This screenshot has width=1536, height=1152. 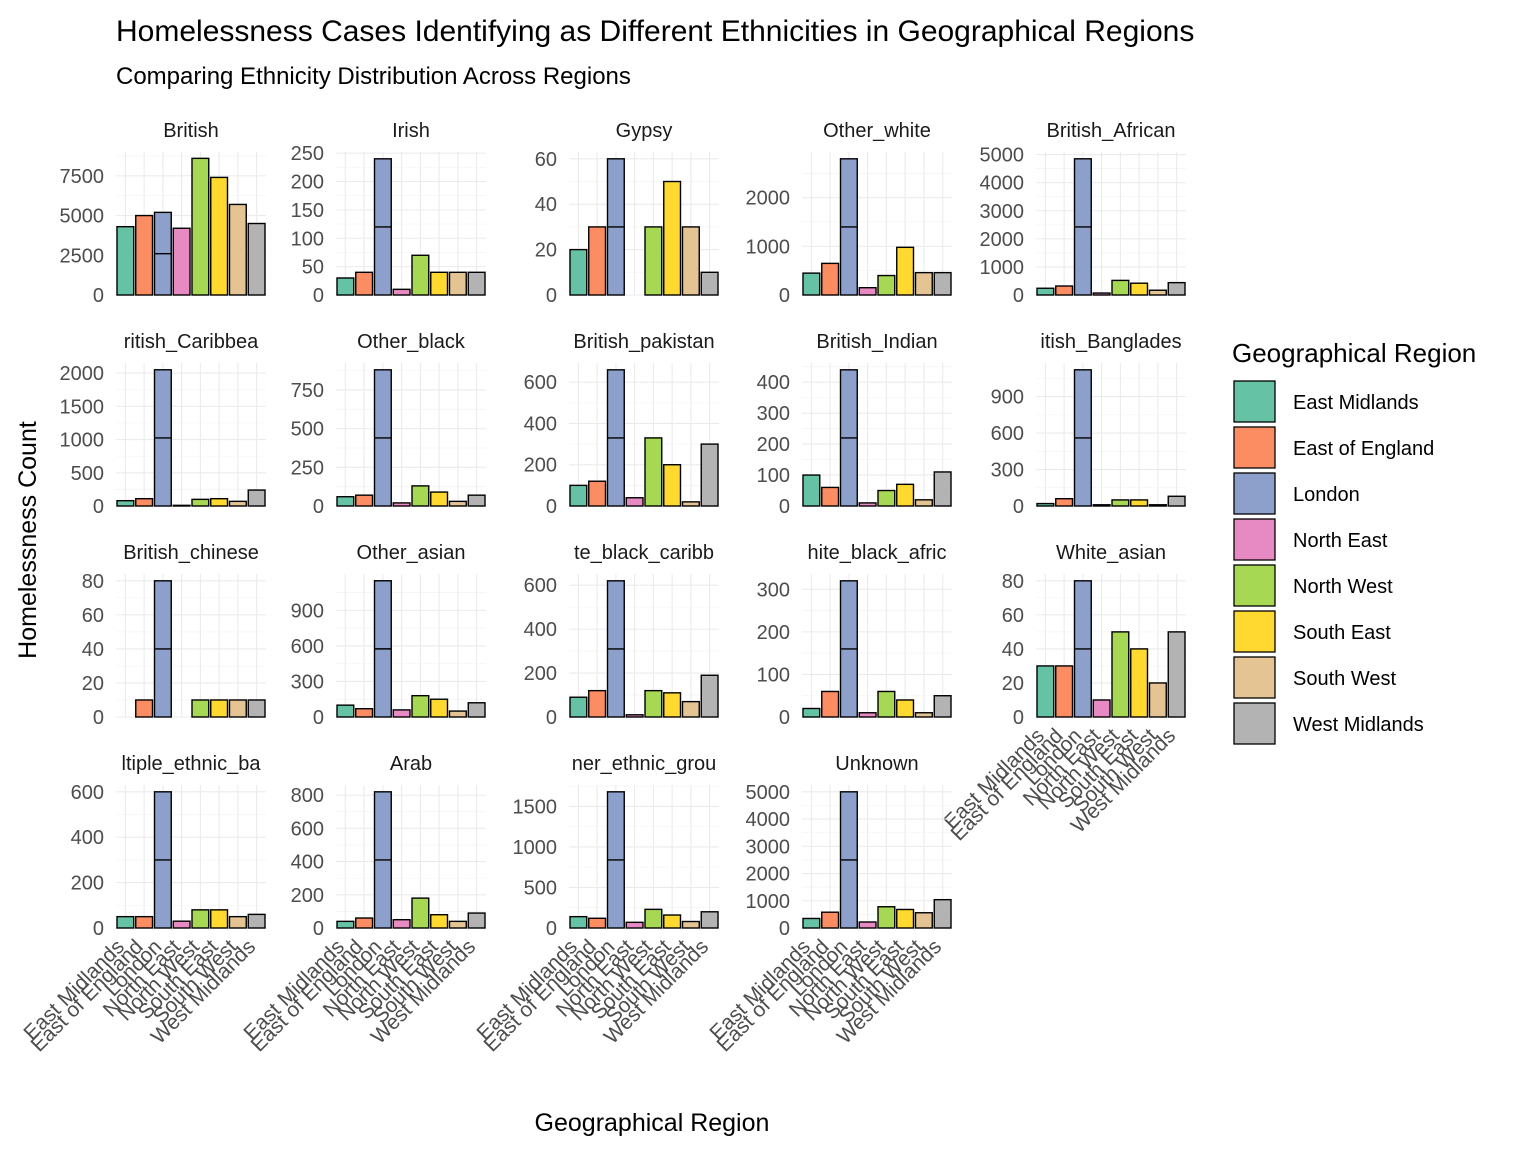 What do you see at coordinates (621, 635) in the screenshot?
I see `panel-white-black-caribbean: te_black_caribb 0 200 400 600` at bounding box center [621, 635].